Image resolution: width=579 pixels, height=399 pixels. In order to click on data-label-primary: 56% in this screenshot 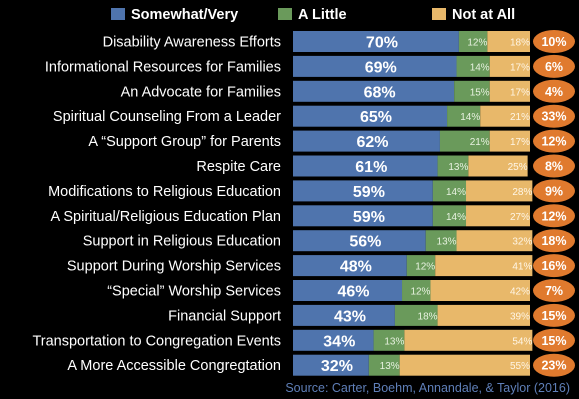, I will do `click(365, 242)`.